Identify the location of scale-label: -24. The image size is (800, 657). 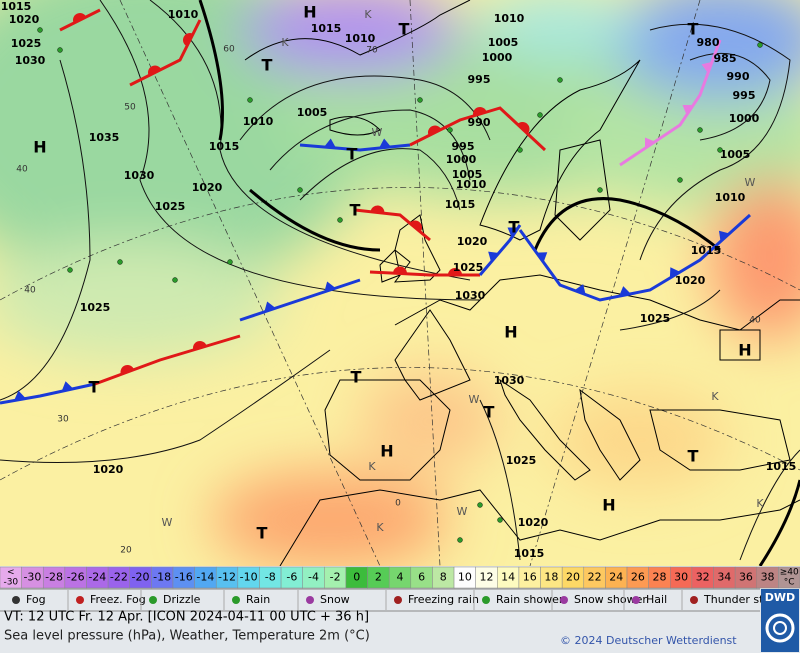
(97, 577).